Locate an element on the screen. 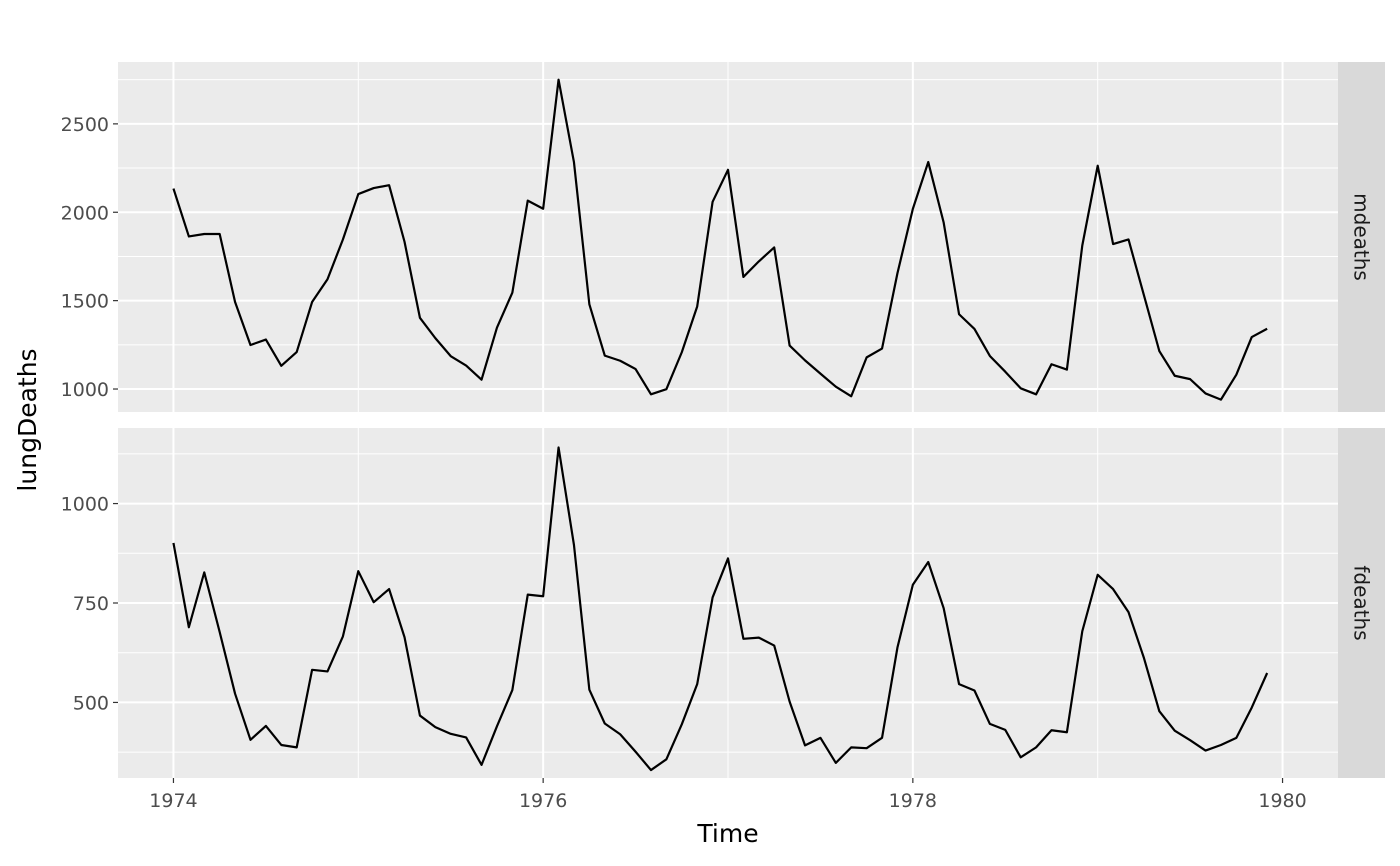 The width and height of the screenshot is (1400, 866). x-tick-label: 1978 is located at coordinates (913, 801).